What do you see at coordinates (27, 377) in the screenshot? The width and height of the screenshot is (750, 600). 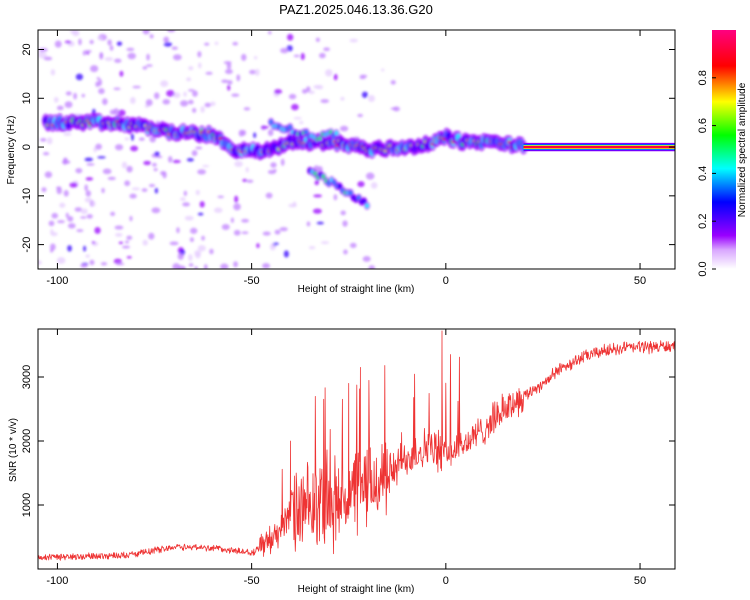 I see `y-tick-label: 3000` at bounding box center [27, 377].